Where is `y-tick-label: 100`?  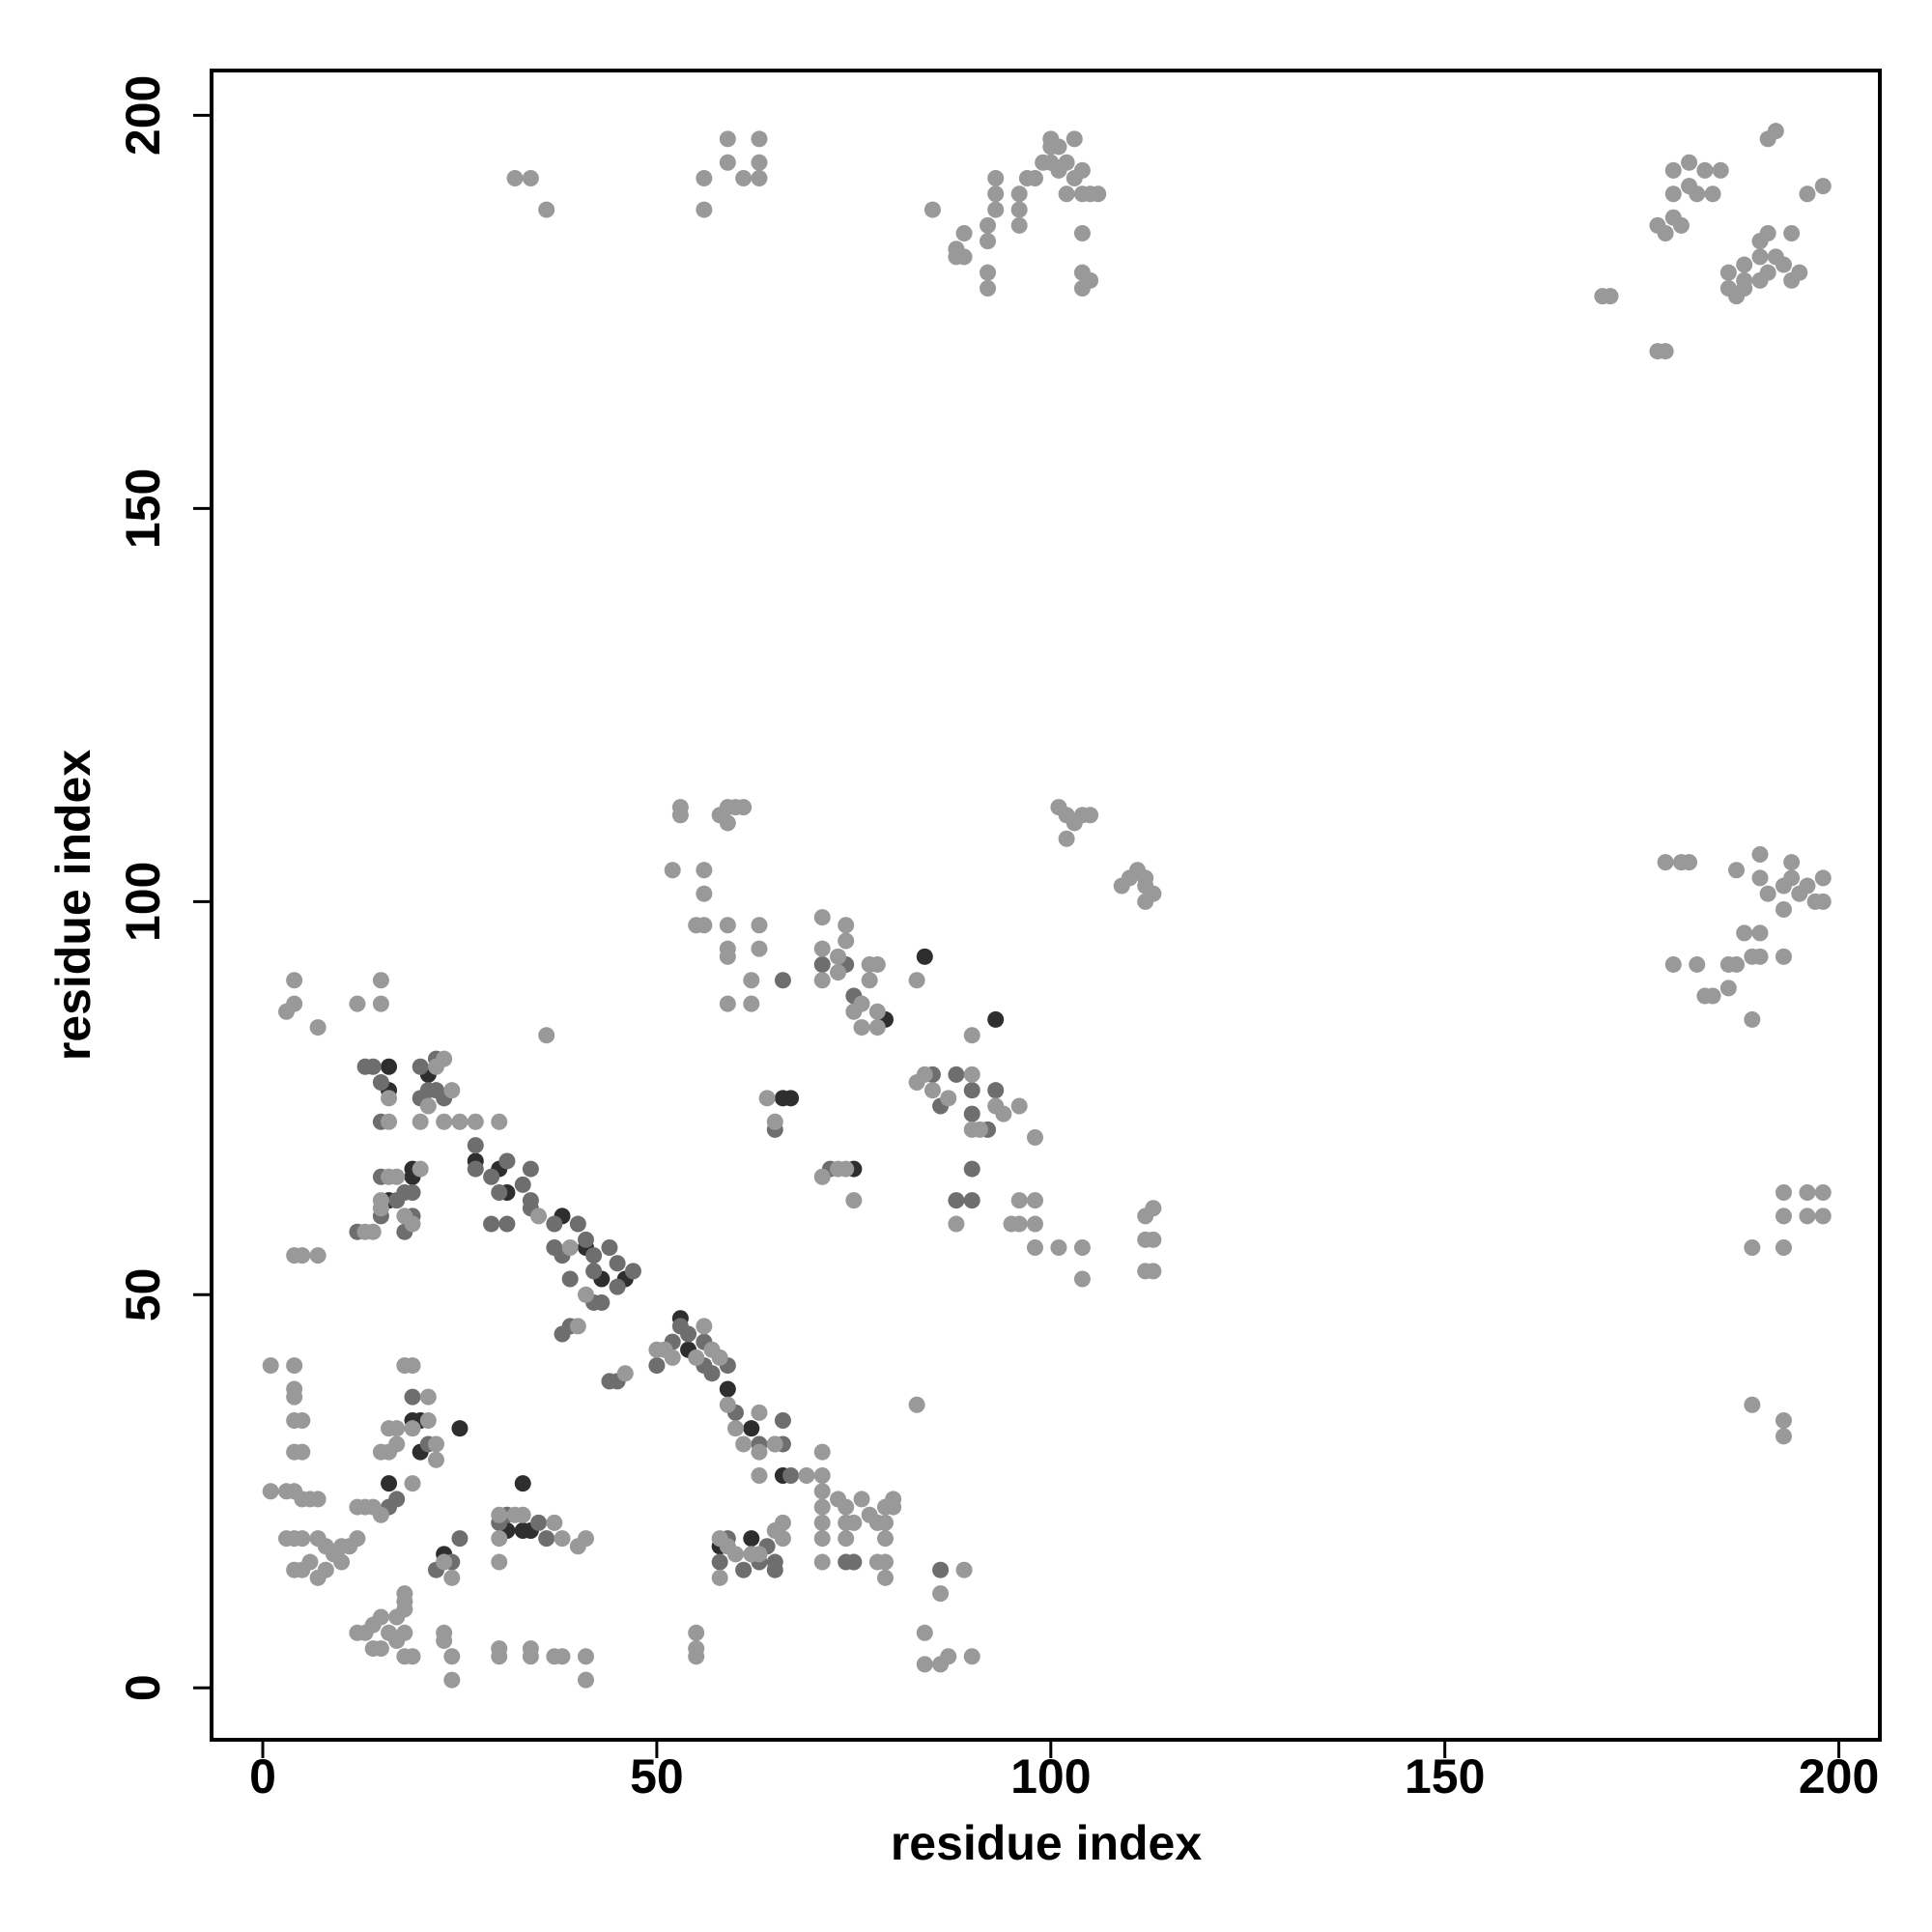 y-tick-label: 100 is located at coordinates (143, 902).